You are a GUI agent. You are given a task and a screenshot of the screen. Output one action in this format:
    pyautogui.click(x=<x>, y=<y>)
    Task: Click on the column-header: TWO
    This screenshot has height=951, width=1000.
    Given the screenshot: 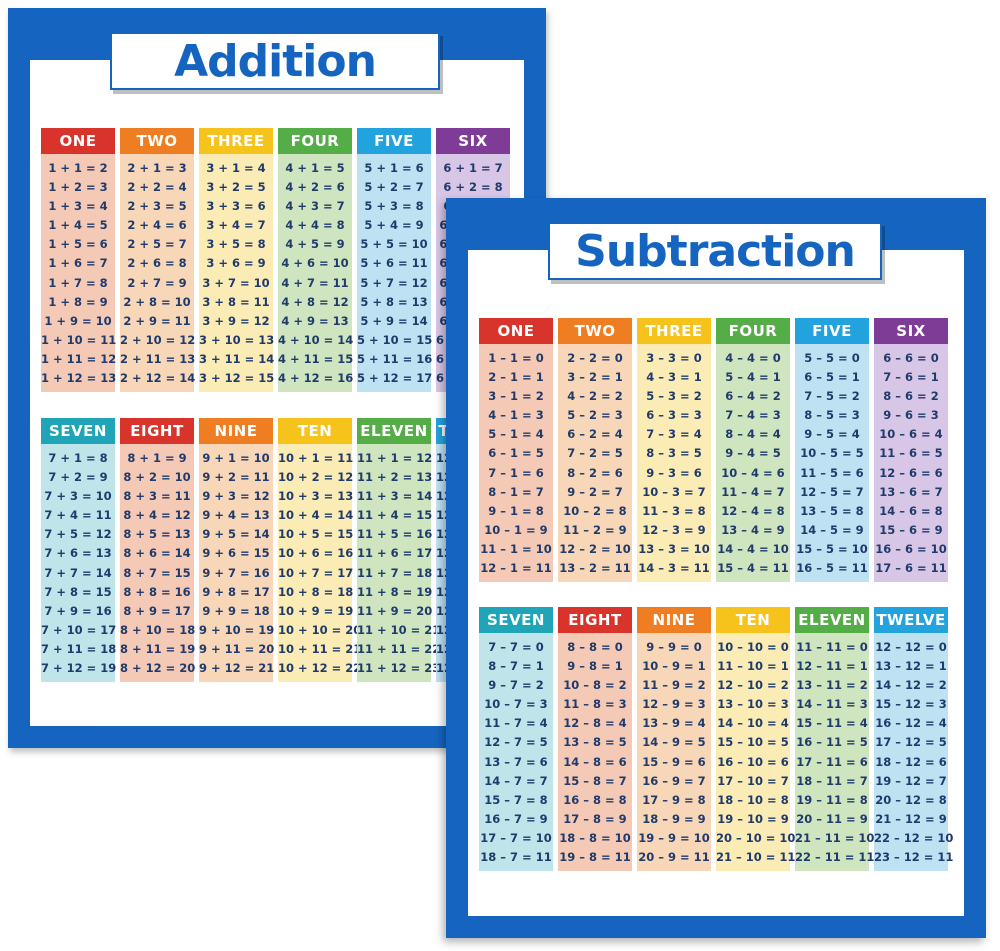 What is the action you would take?
    pyautogui.click(x=595, y=331)
    